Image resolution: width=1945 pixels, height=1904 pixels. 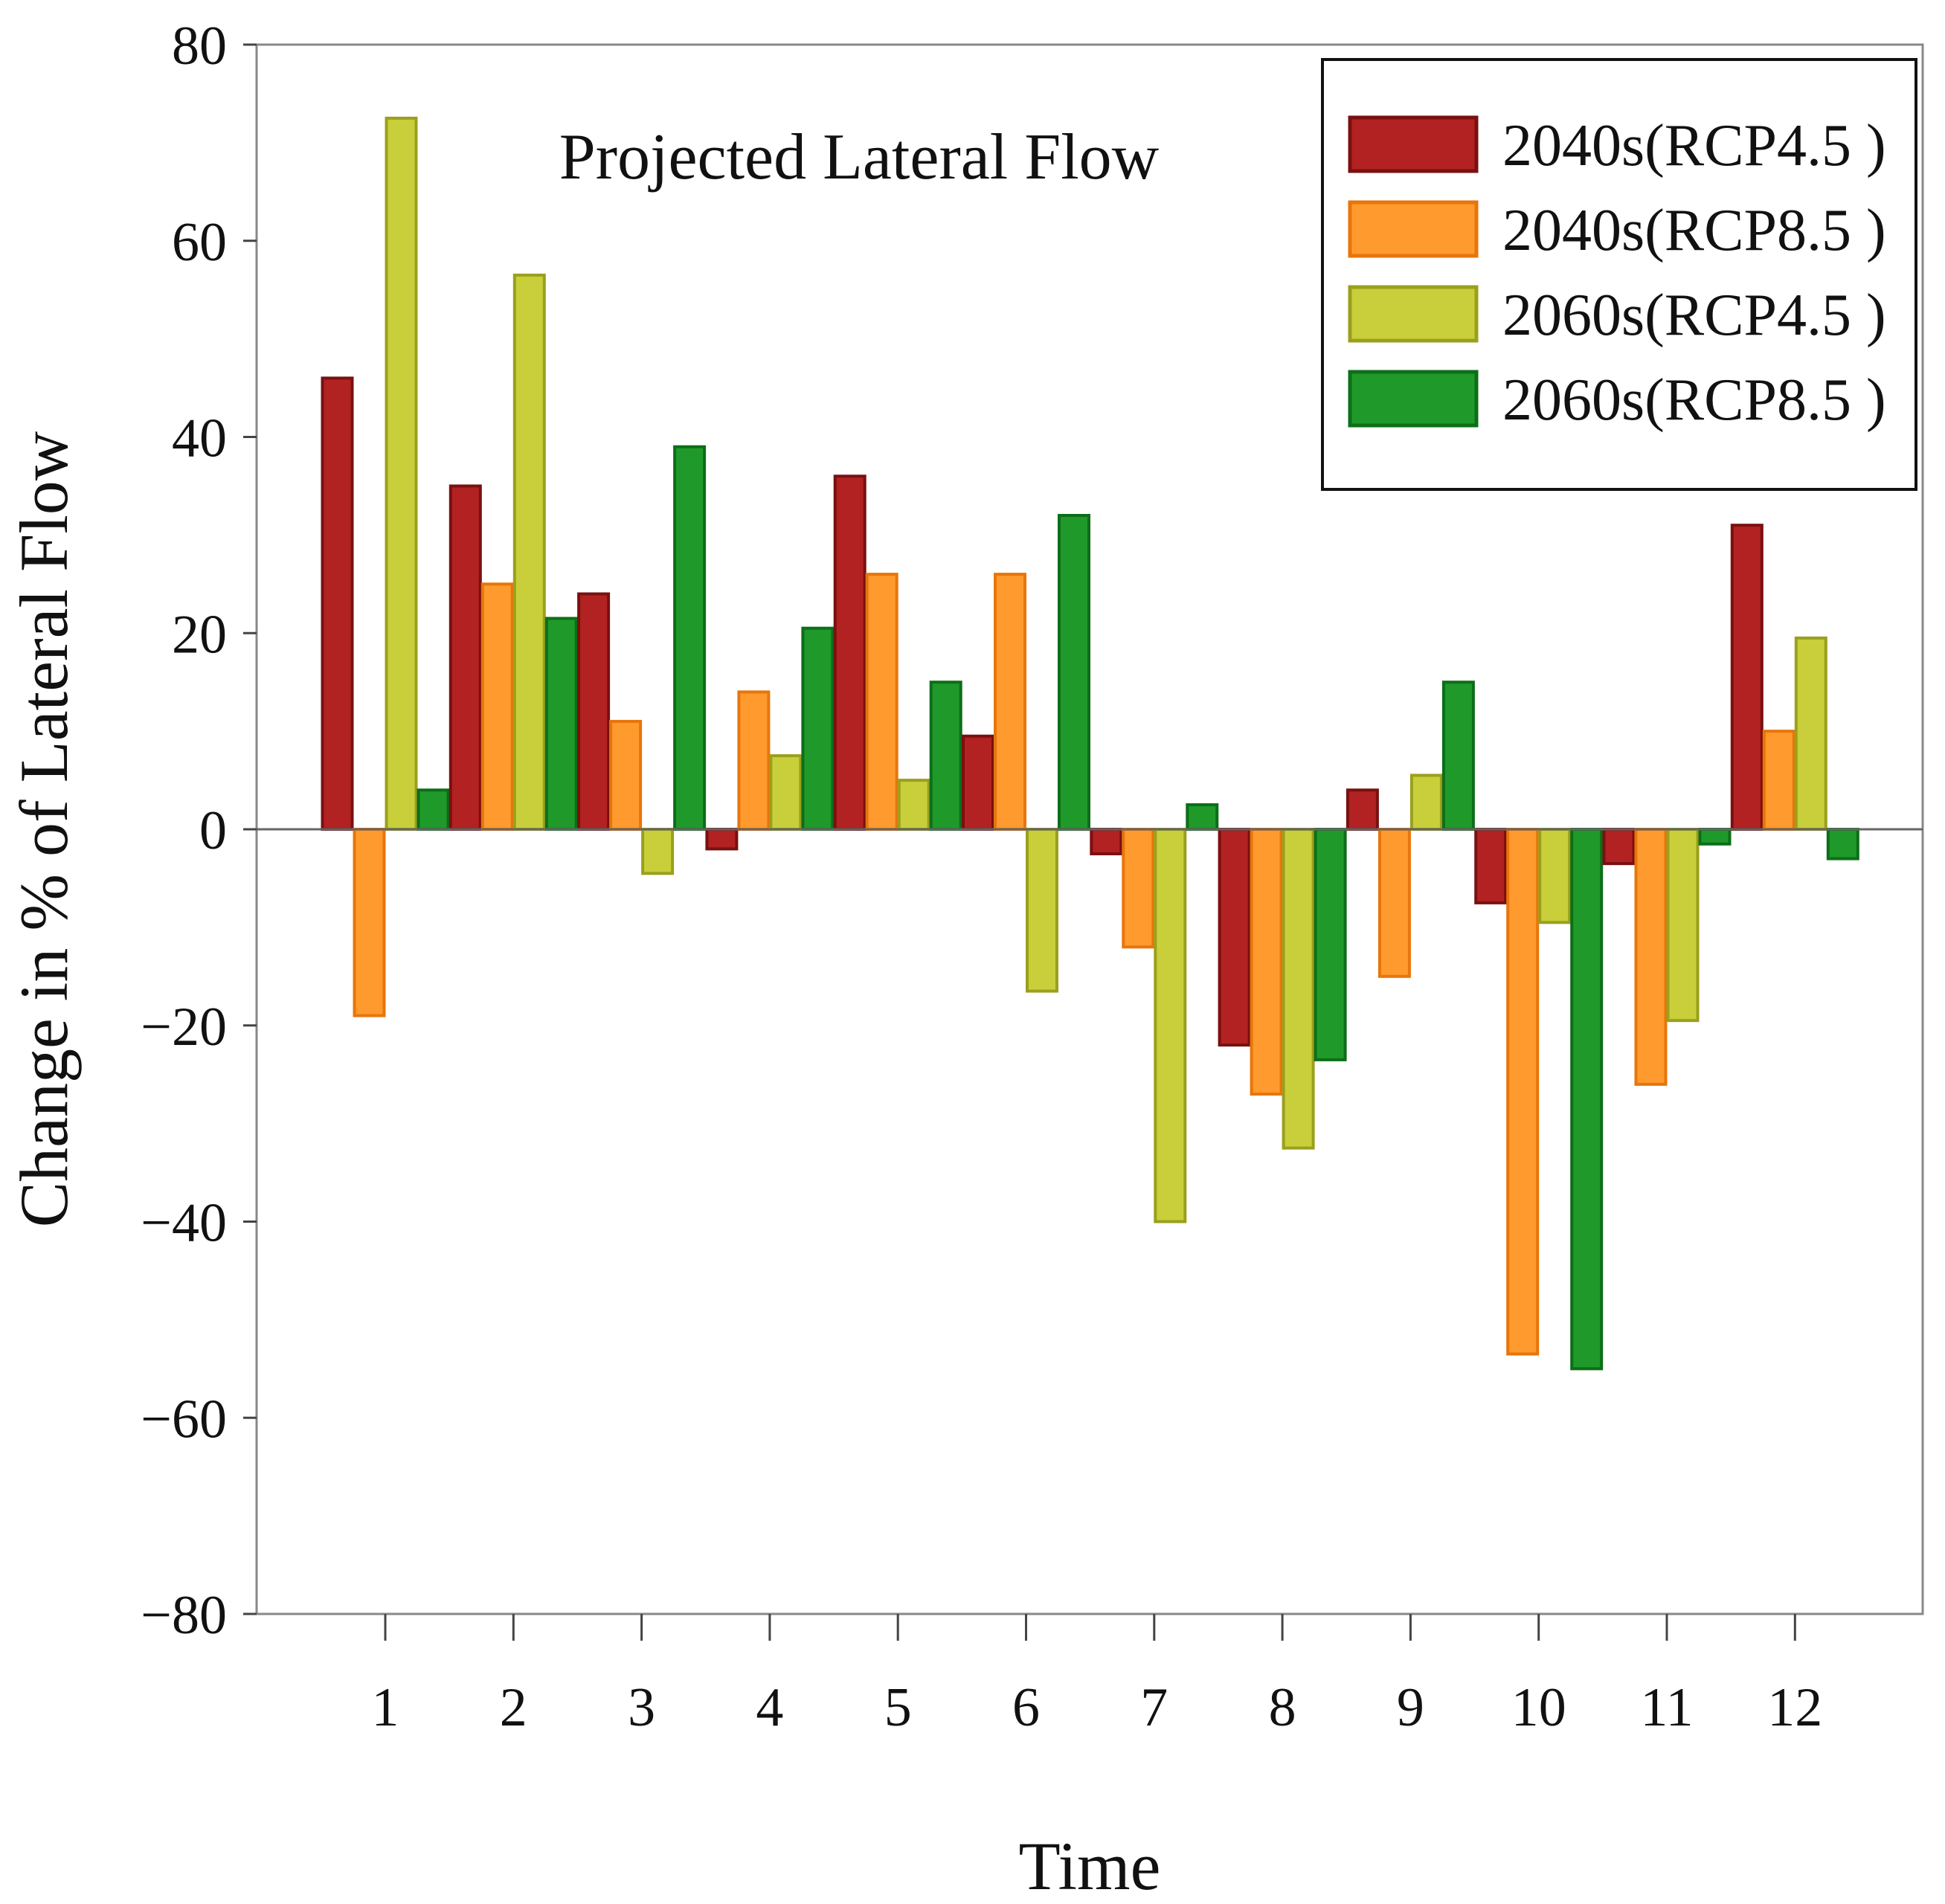 I want to click on legend-label: 2060s(RCP8.5 ), so click(x=1694, y=400).